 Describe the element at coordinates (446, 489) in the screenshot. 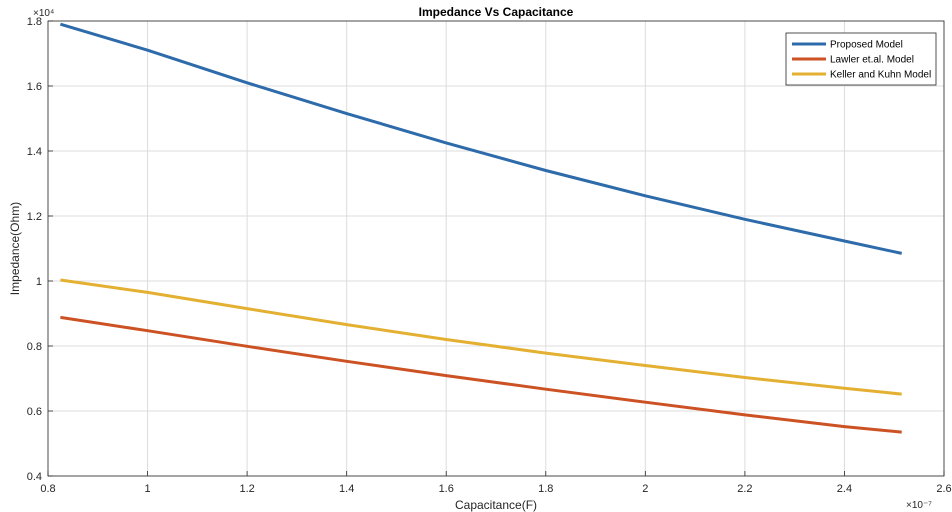

I see `x-tick-label: 1.6` at that location.